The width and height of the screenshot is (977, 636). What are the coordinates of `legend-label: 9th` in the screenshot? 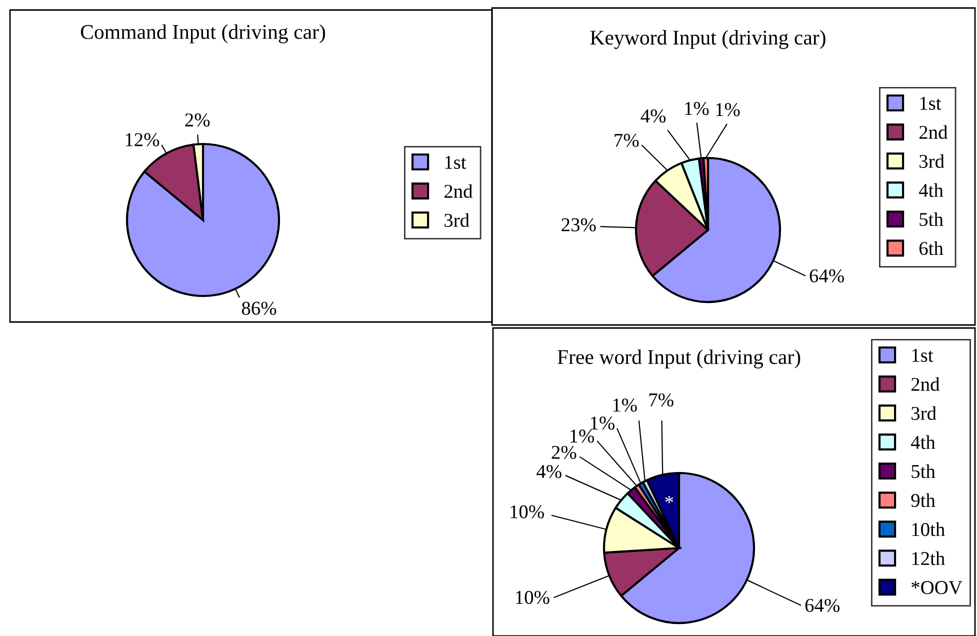 It's located at (923, 500).